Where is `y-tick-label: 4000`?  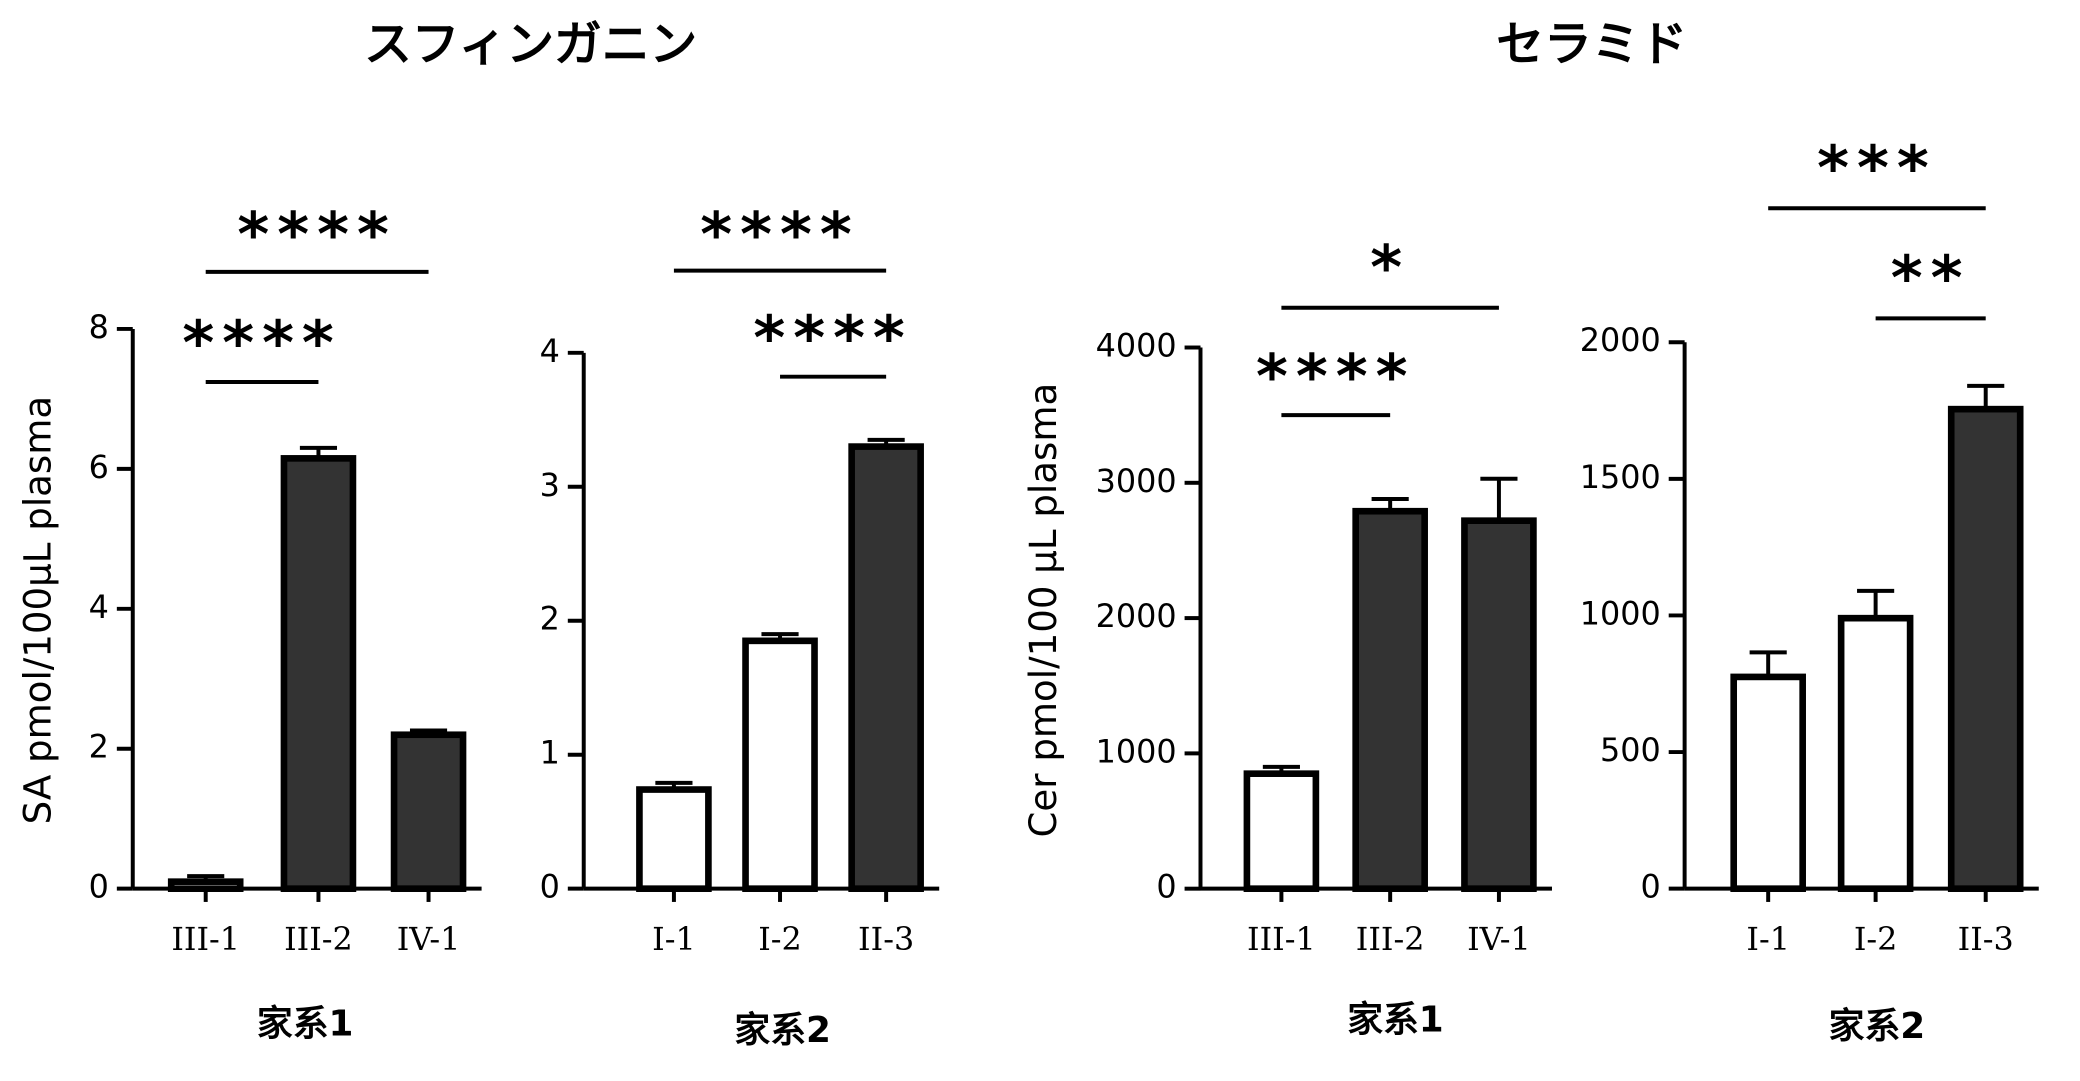
y-tick-label: 4000 is located at coordinates (1136, 346).